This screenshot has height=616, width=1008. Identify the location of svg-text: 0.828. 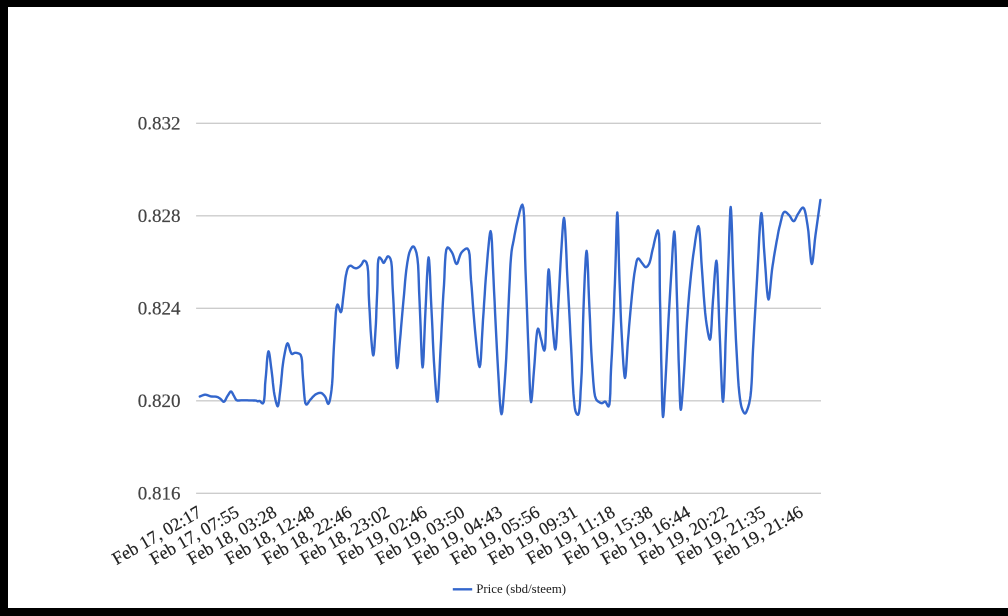
(159, 216).